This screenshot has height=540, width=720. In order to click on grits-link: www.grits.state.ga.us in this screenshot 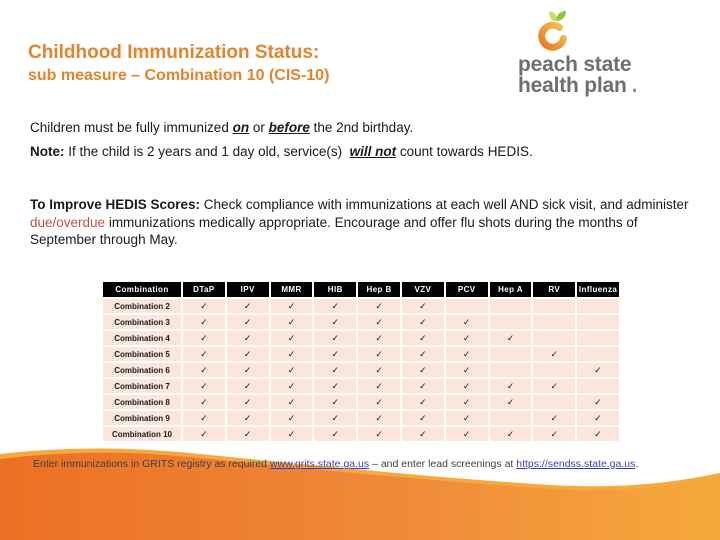, I will do `click(319, 464)`.